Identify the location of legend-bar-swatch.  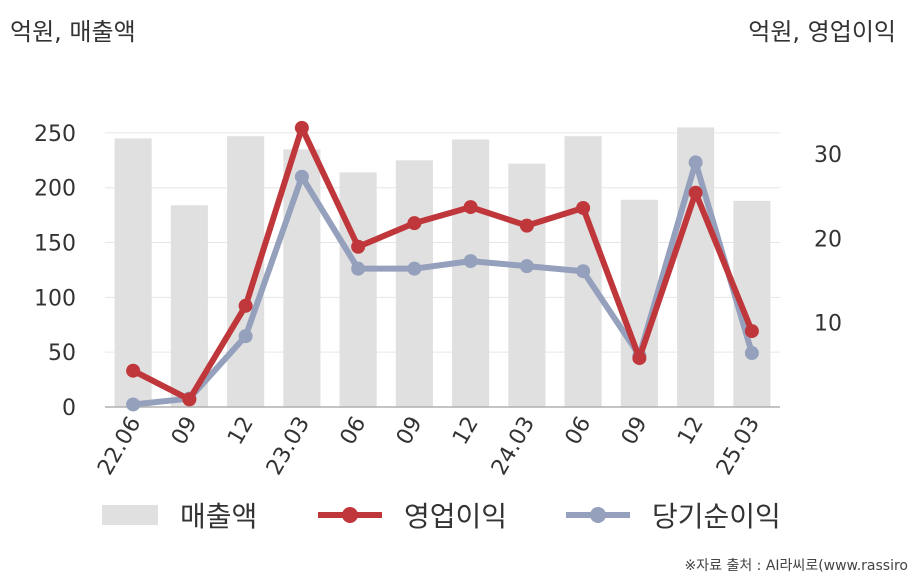
(130, 515).